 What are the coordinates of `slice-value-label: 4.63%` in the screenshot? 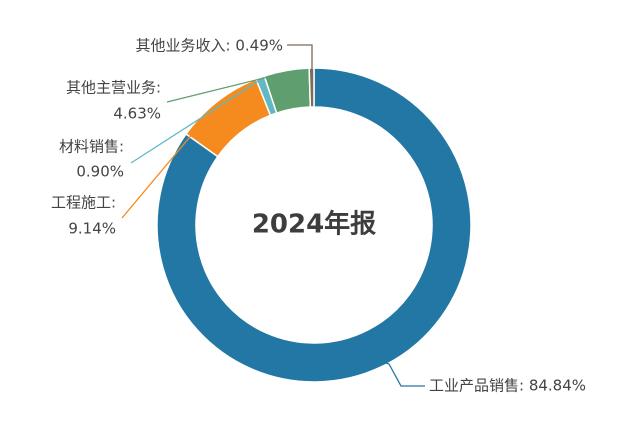 It's located at (137, 114).